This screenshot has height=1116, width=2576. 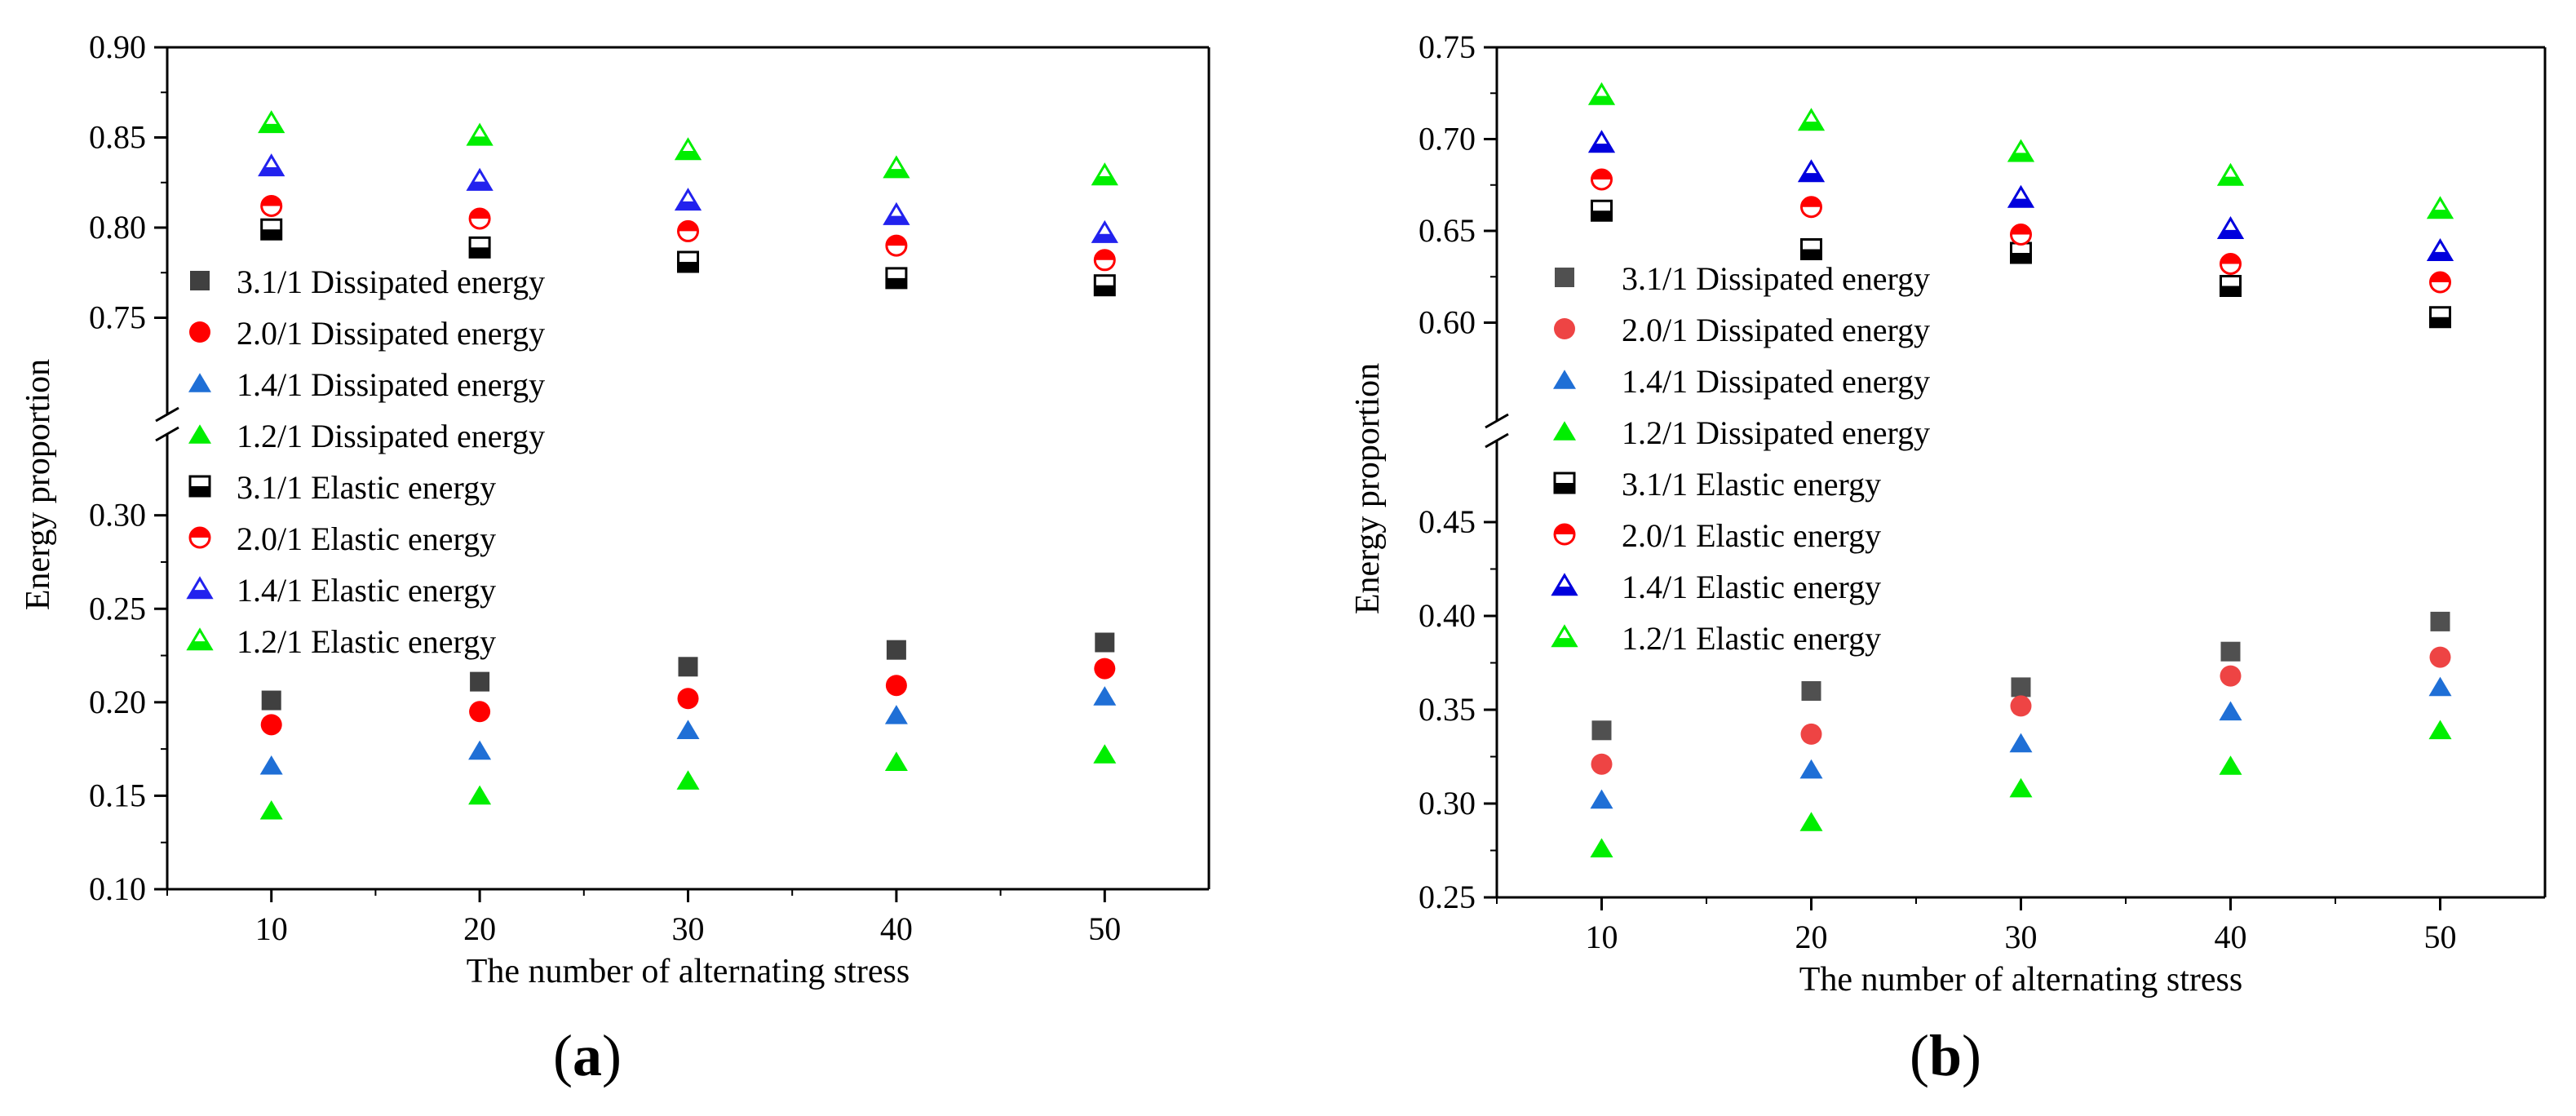 I want to click on panel-b-ytick-label: 0.25, so click(x=1447, y=897).